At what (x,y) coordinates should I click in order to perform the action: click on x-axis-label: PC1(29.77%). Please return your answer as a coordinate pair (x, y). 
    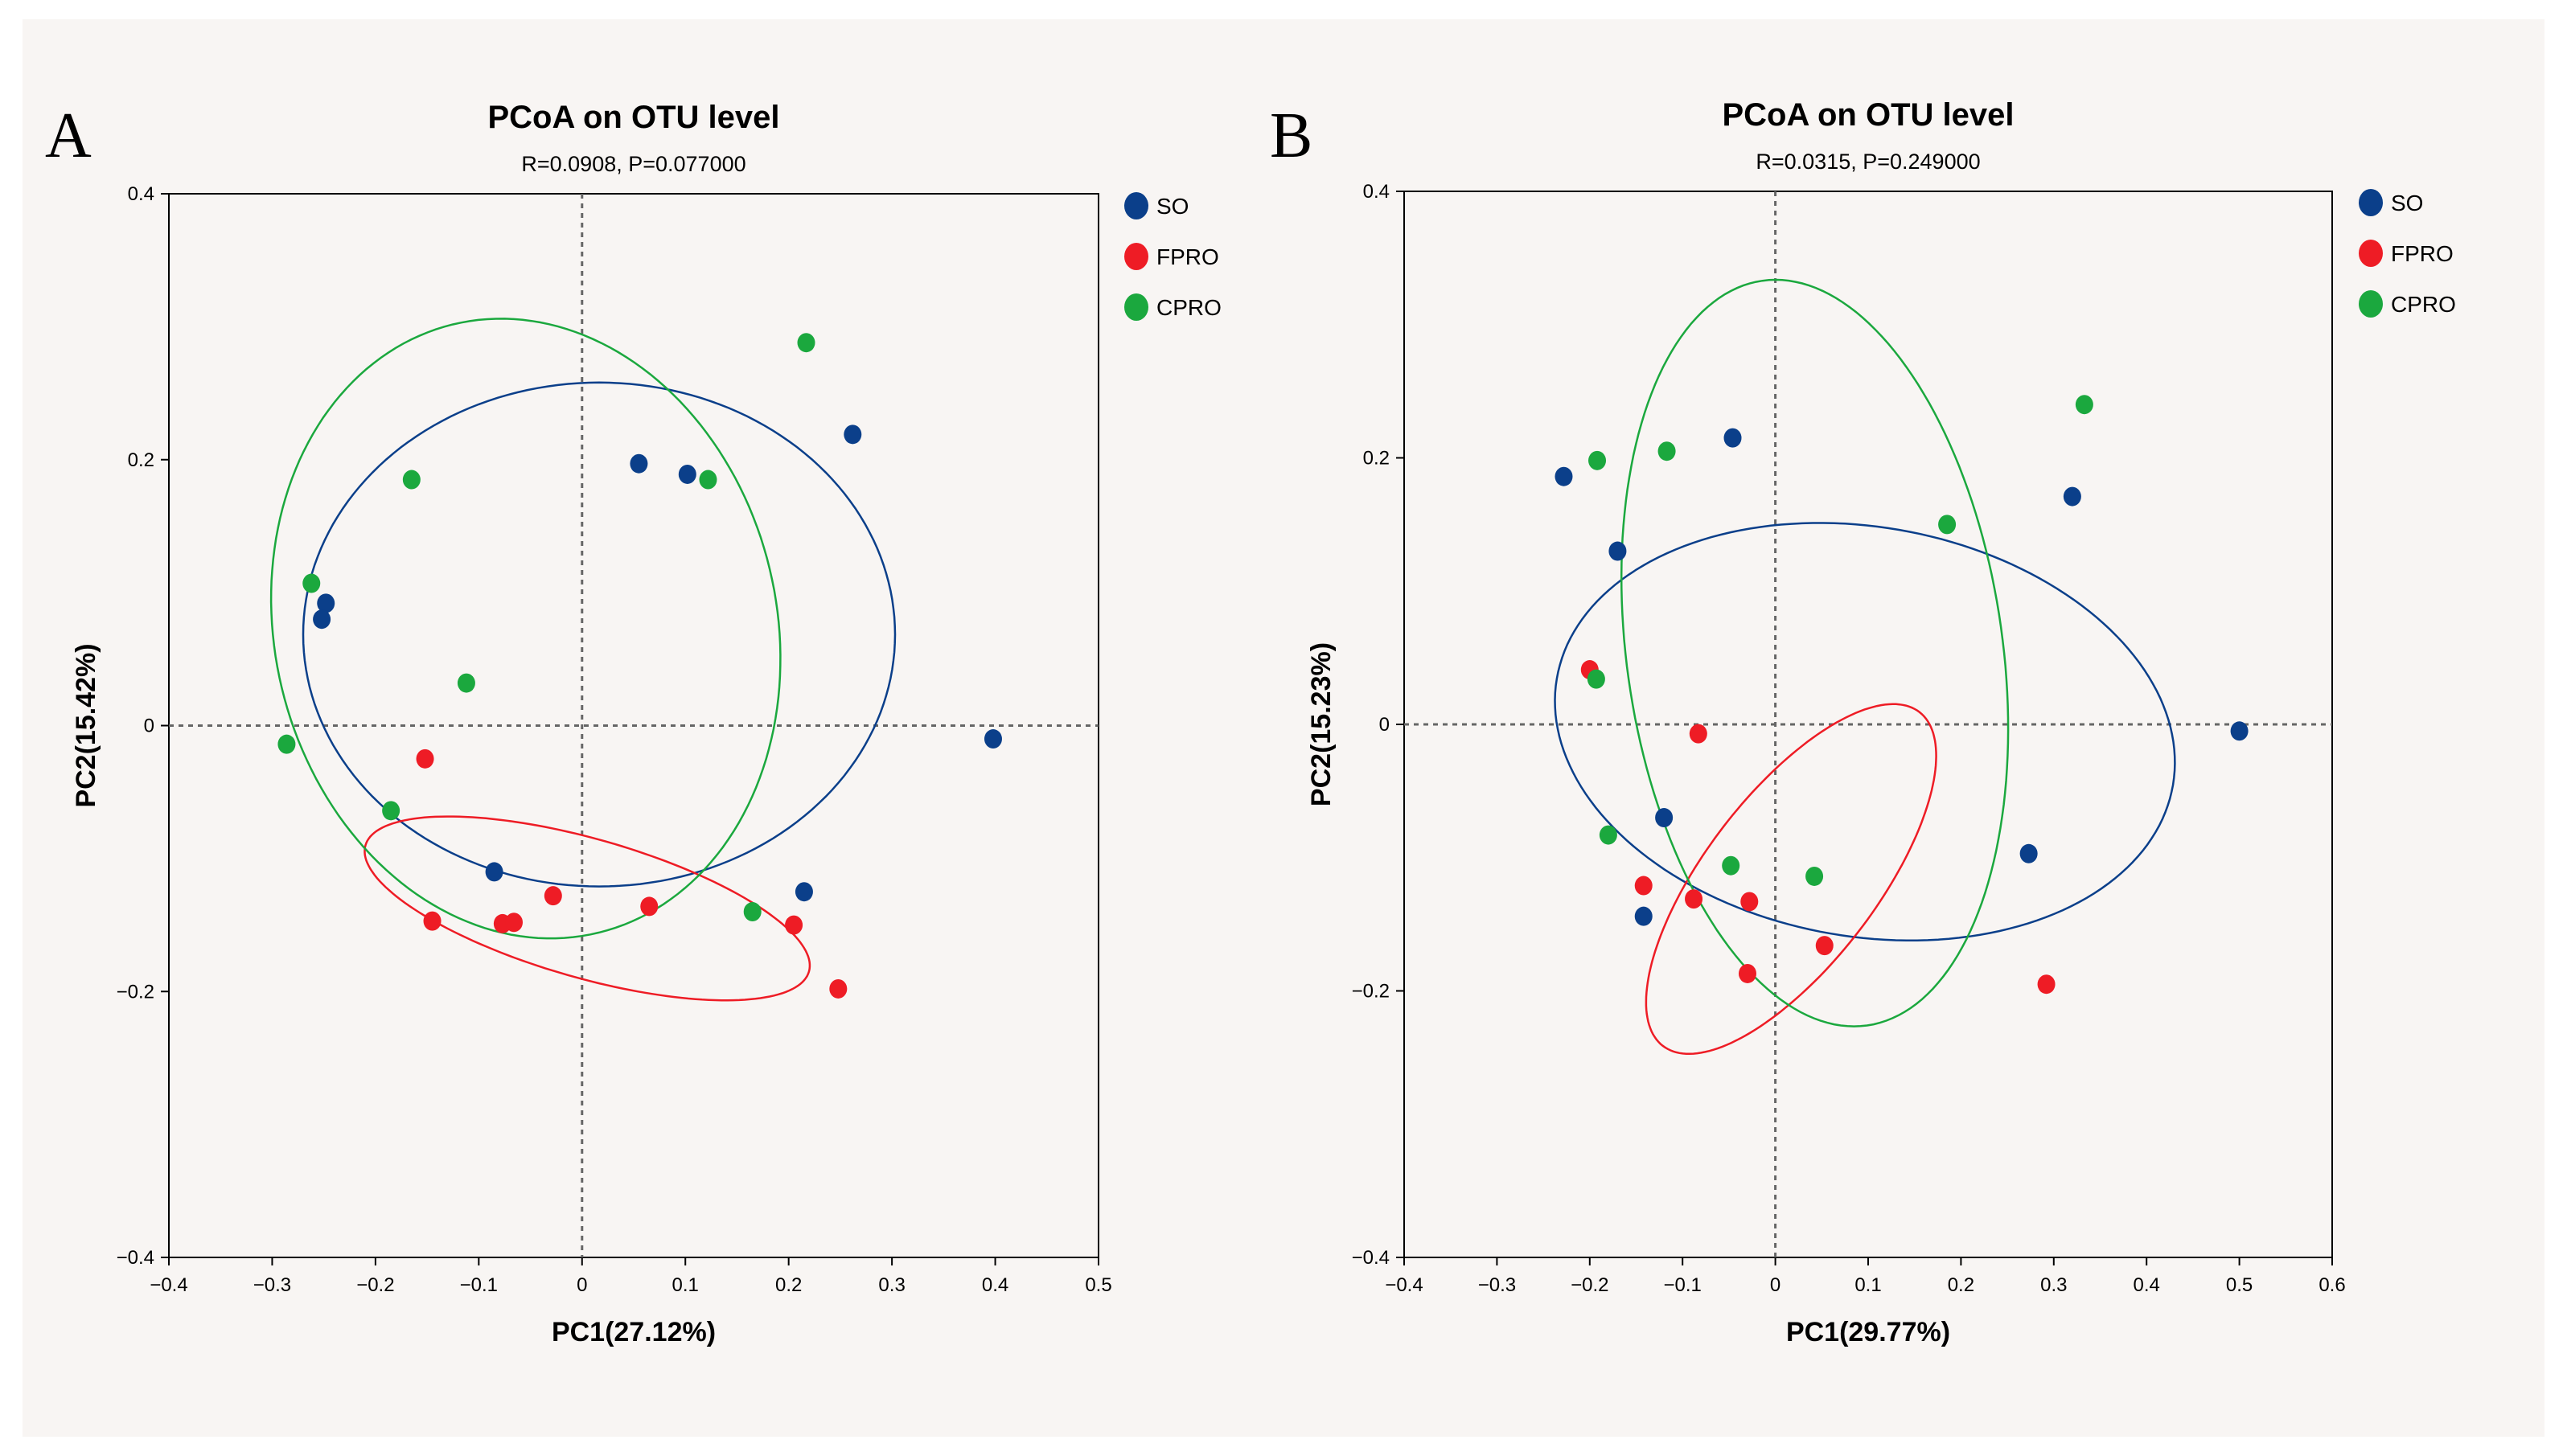
    Looking at the image, I should click on (1868, 1332).